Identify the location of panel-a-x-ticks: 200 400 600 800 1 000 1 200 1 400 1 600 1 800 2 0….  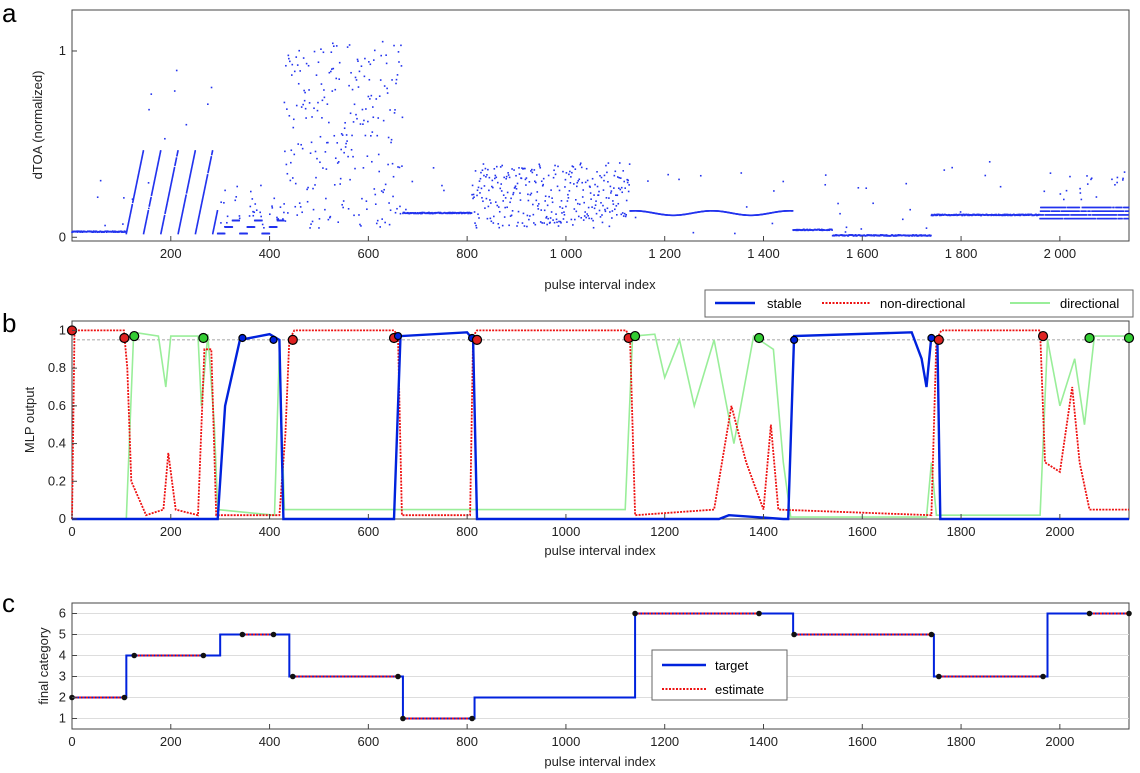
(618, 248).